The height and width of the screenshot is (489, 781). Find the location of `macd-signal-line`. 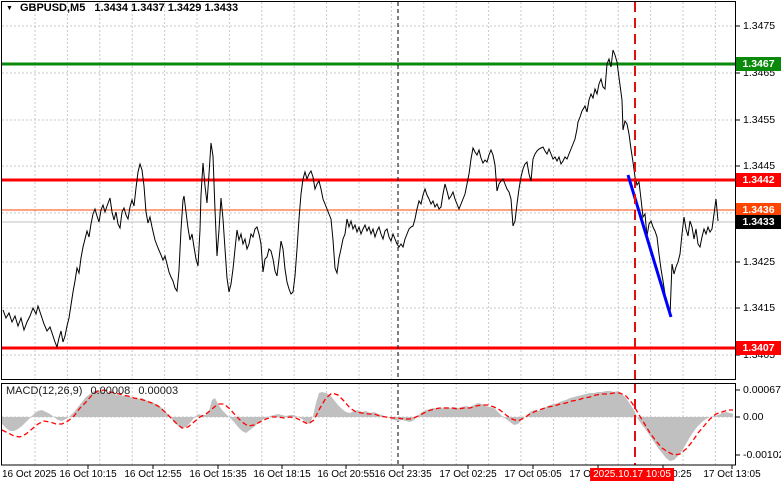

macd-signal-line is located at coordinates (367, 422).